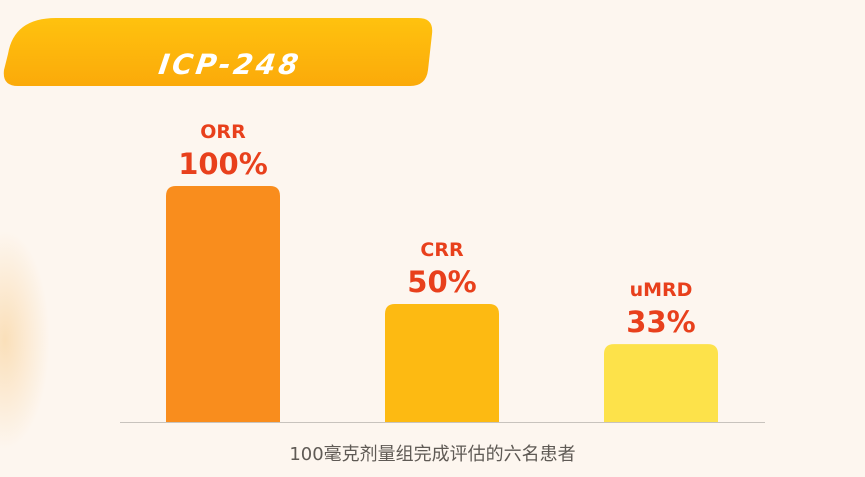 The width and height of the screenshot is (865, 477). I want to click on category-label-crr: CRR, so click(442, 250).